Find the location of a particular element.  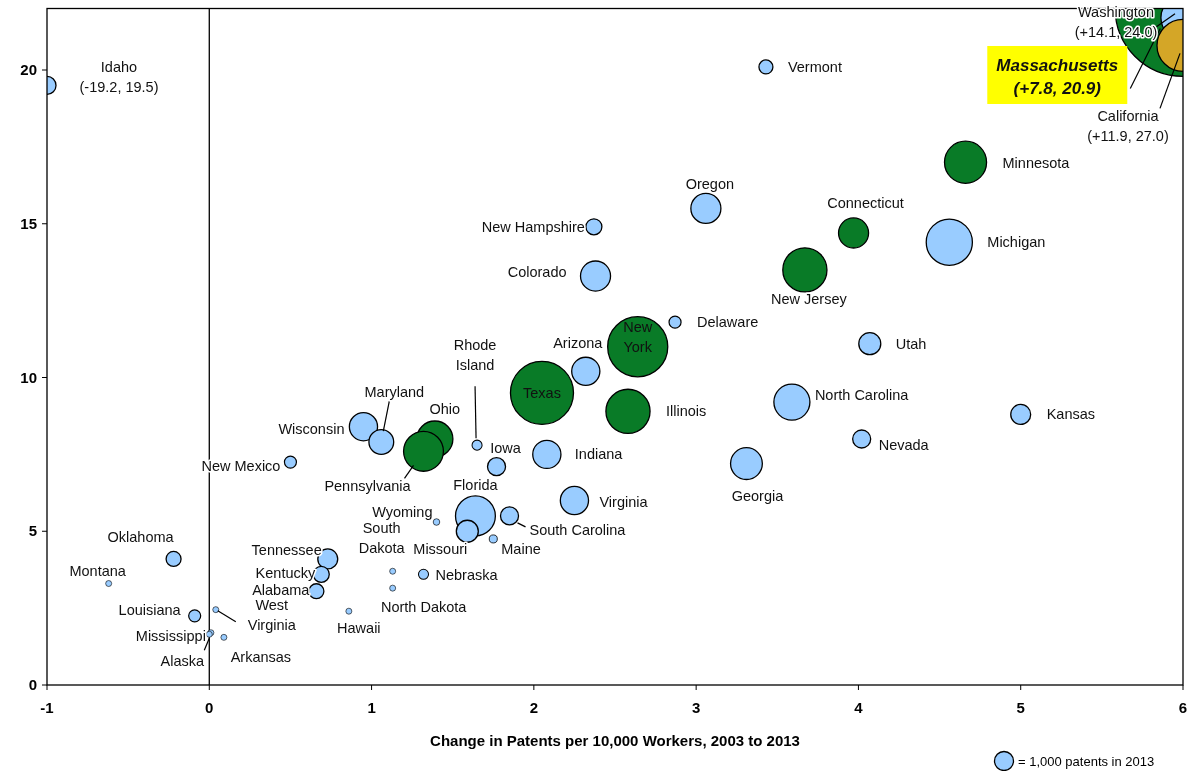

annotation: Illinois is located at coordinates (686, 411).